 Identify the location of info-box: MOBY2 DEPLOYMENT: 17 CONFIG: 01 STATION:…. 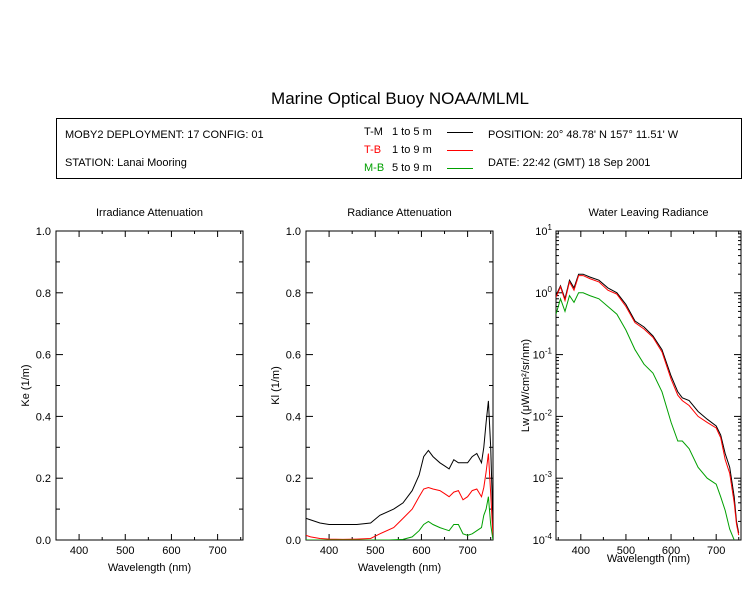
(399, 148).